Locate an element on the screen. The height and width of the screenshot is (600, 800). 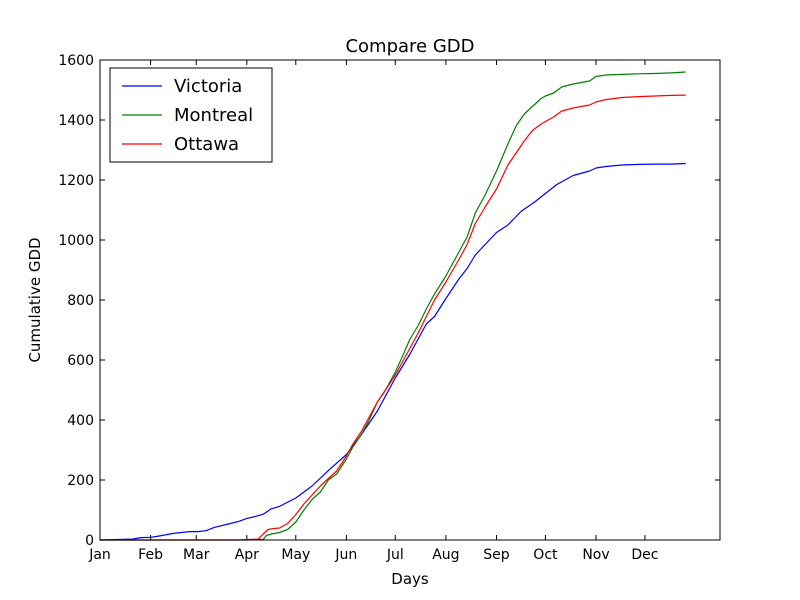
x-axis-label: Days is located at coordinates (410, 579).